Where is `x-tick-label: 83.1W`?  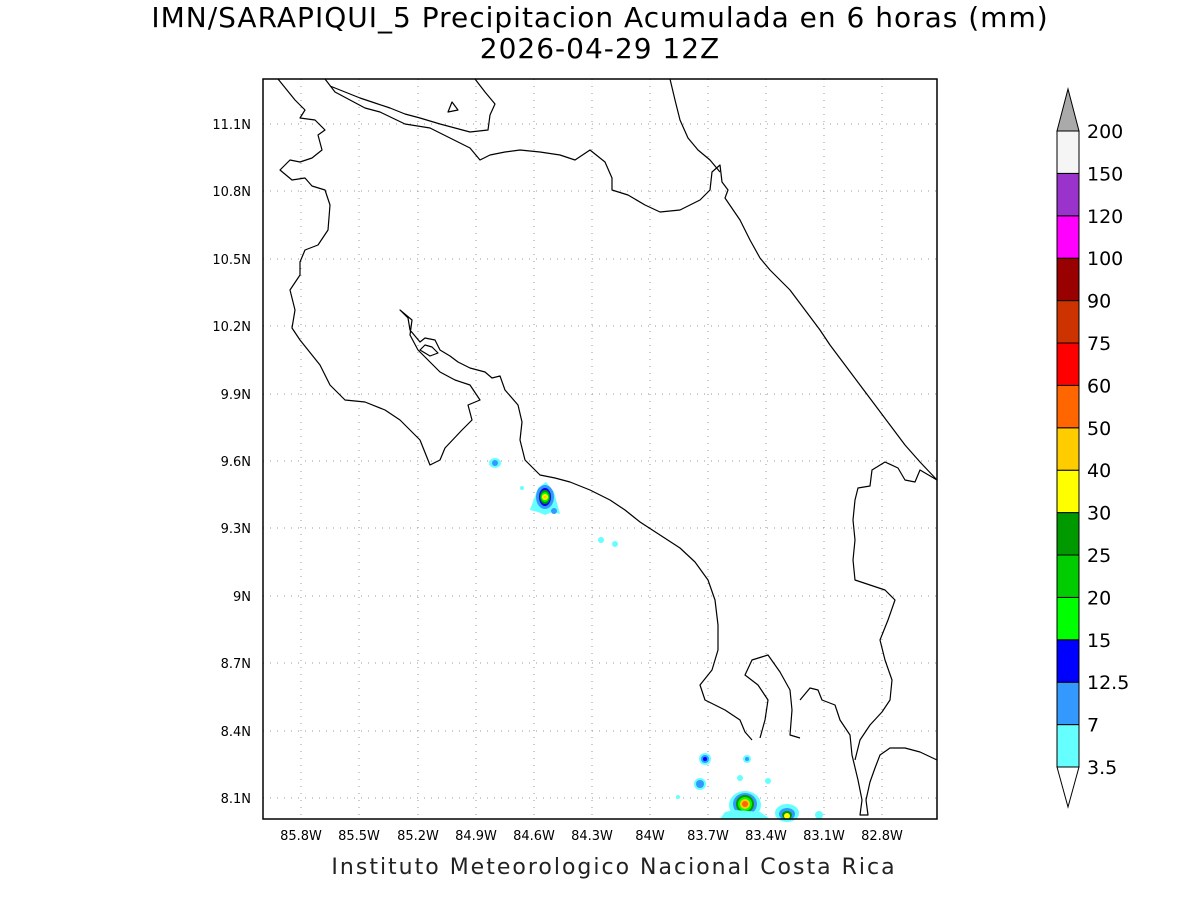 x-tick-label: 83.1W is located at coordinates (824, 836).